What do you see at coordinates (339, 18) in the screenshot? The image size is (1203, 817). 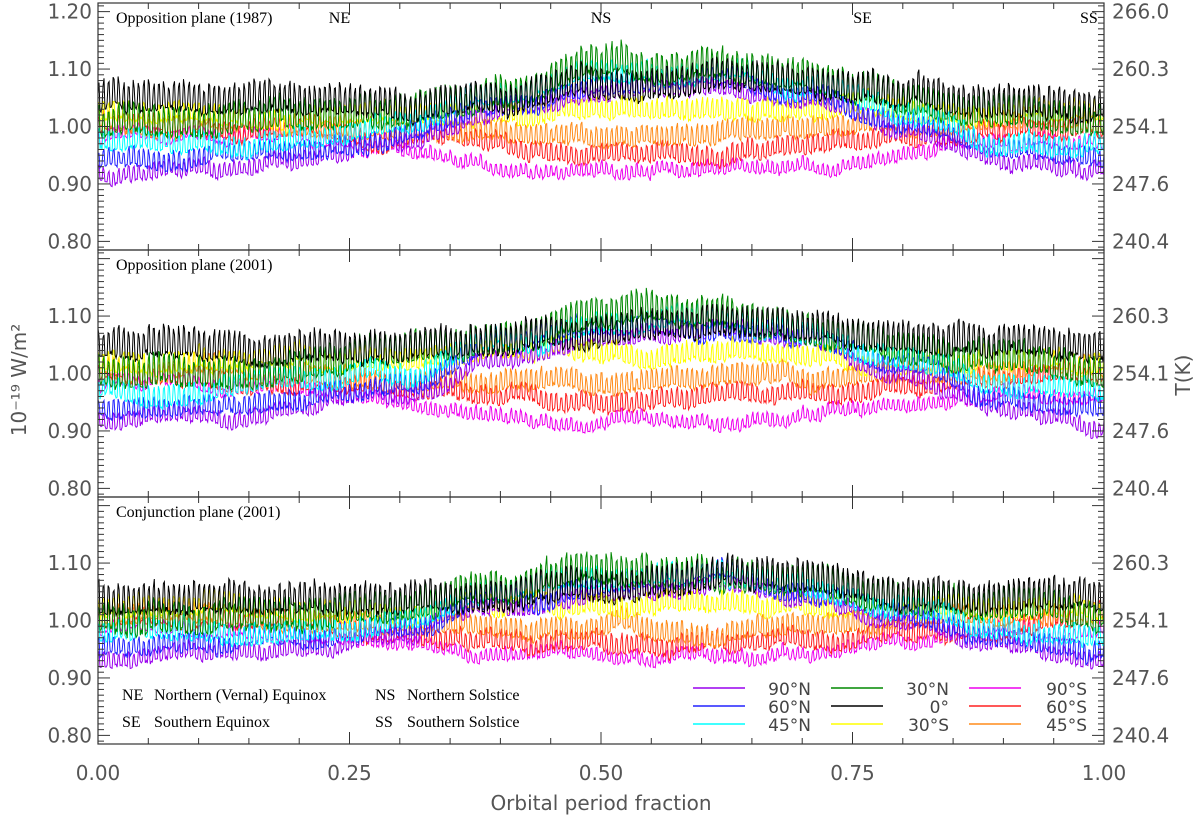 I see `season-marker-NE: NE` at bounding box center [339, 18].